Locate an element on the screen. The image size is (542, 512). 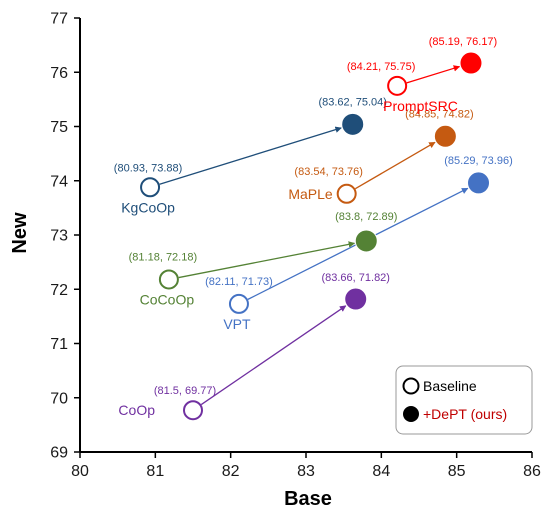
x-tick-label: 81 is located at coordinates (155, 471).